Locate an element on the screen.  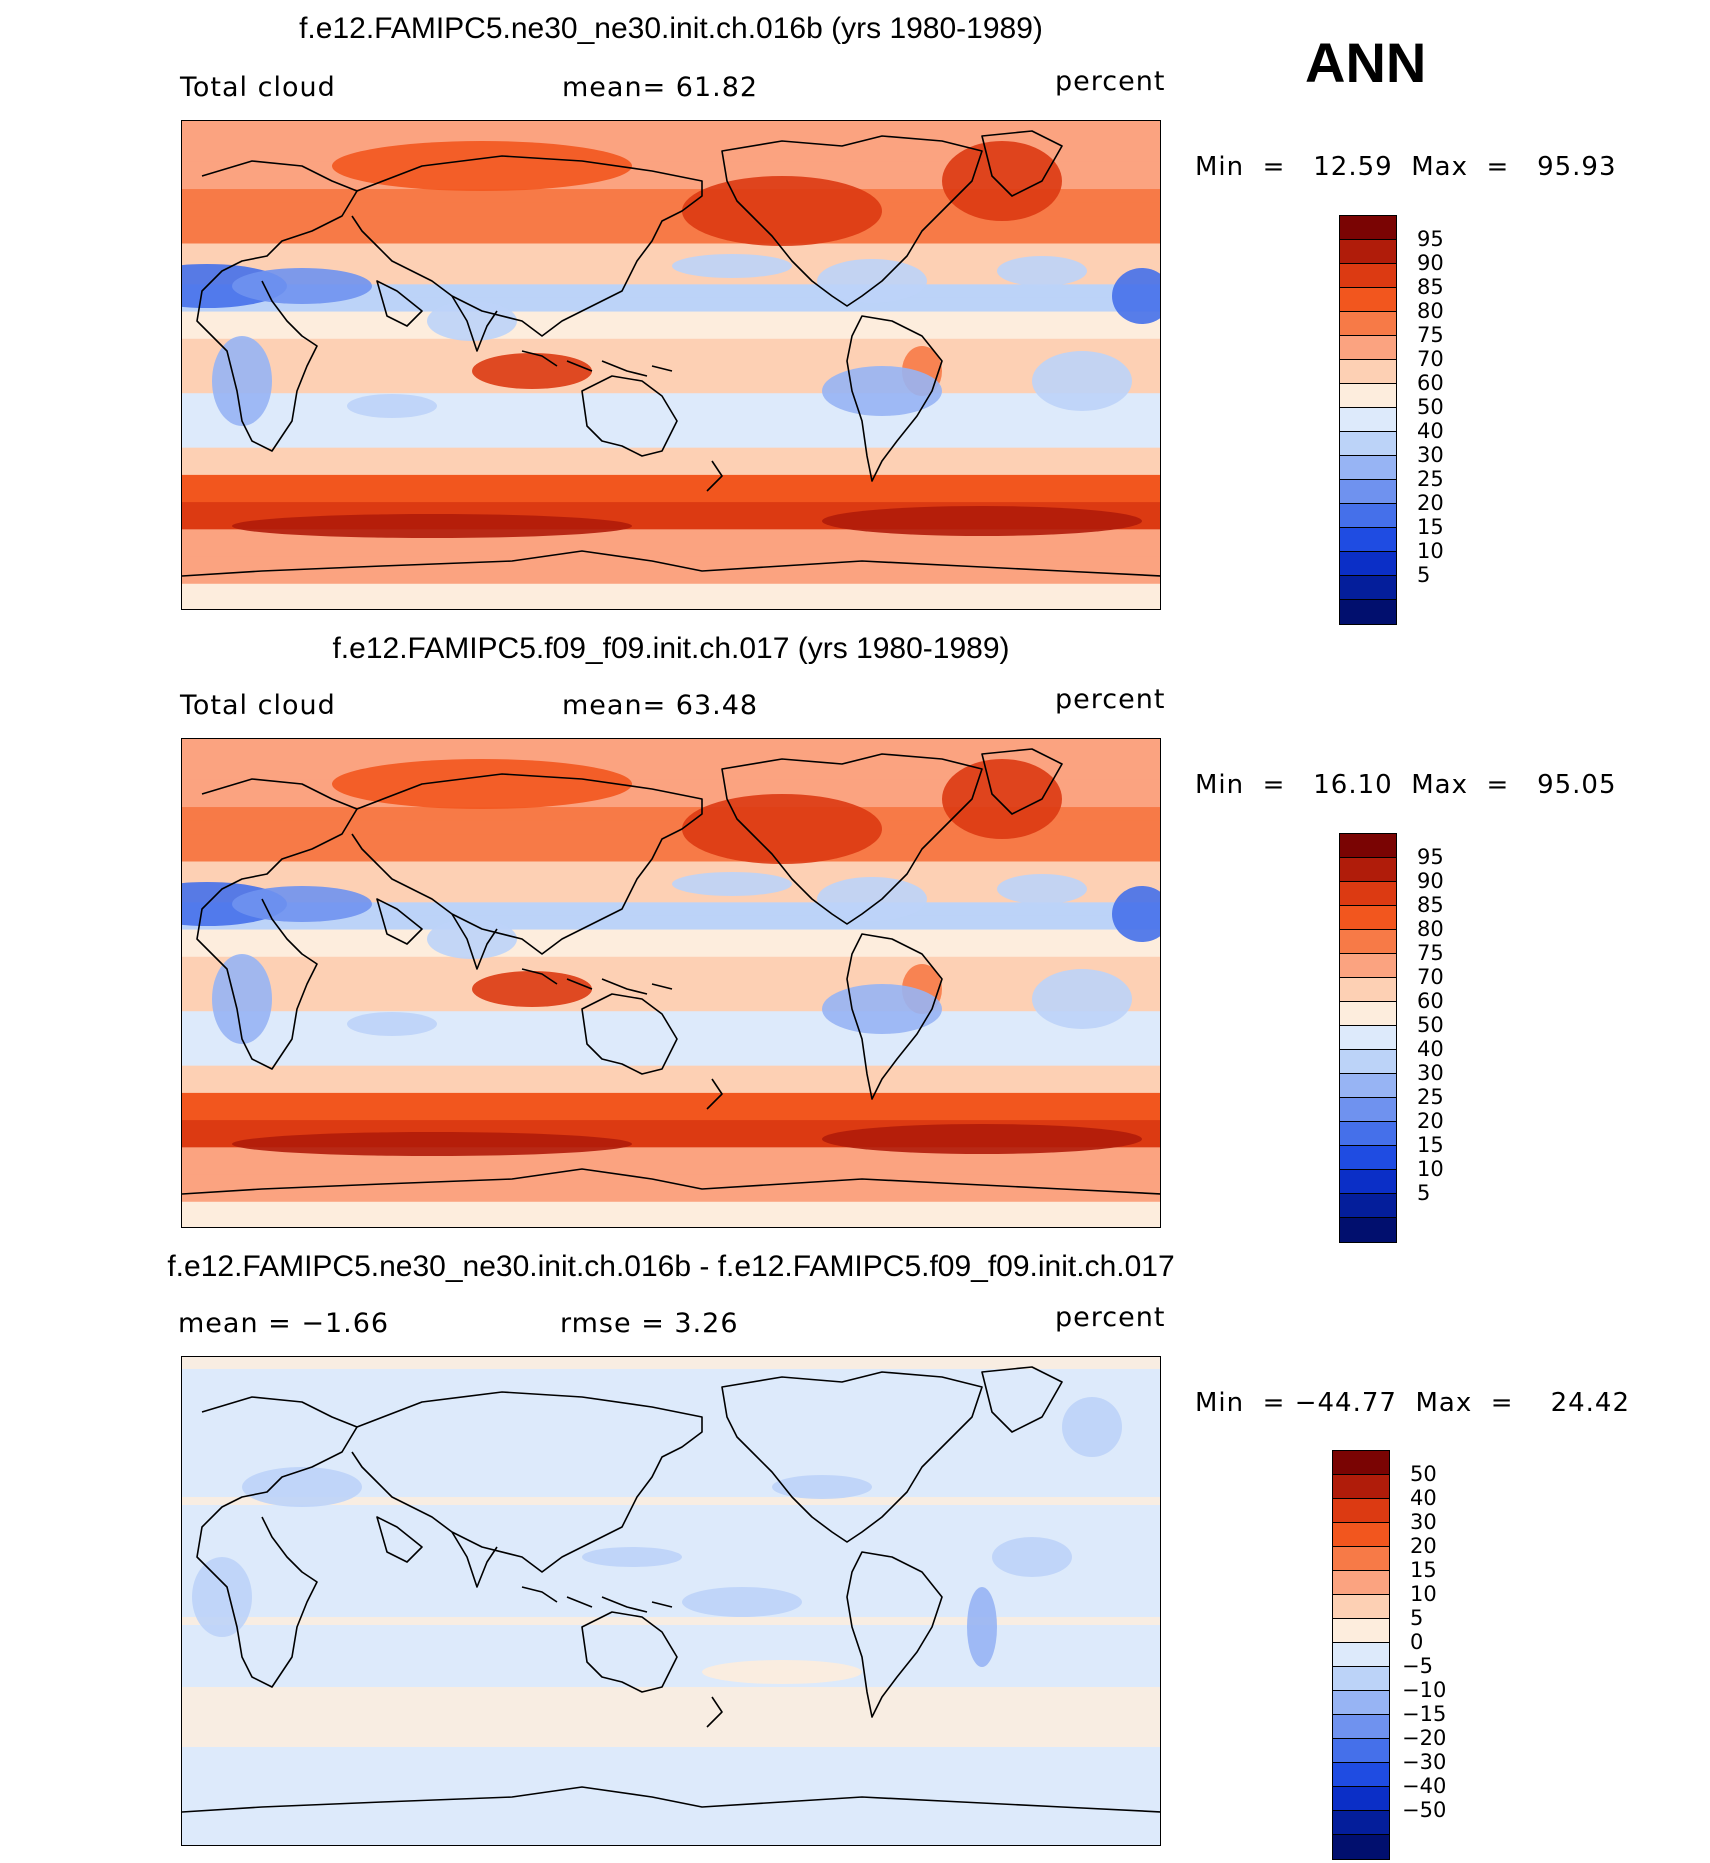
panel3-minmax: Min = −44.77 Max = 24.42 is located at coordinates (1413, 1403).